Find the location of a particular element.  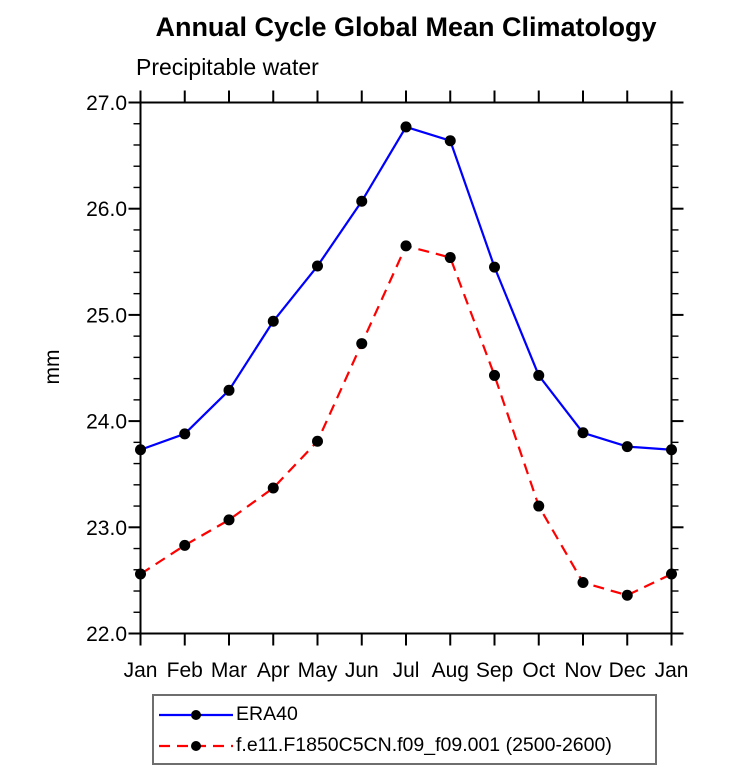

y-tick-label: 22.0 is located at coordinates (106, 634).